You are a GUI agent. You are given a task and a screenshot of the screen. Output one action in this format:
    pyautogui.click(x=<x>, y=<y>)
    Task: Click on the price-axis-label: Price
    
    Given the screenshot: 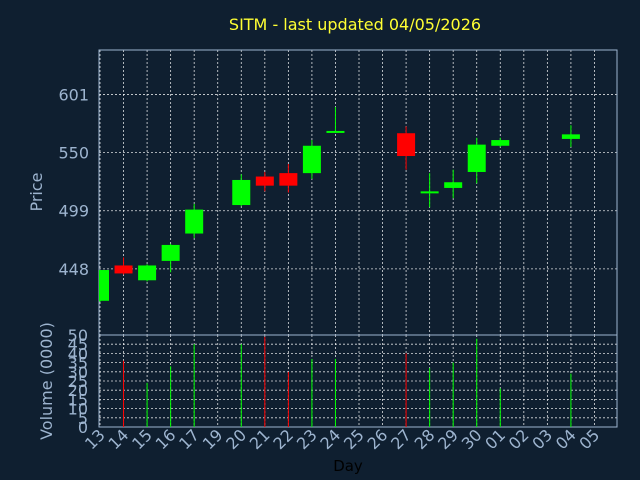 What is the action you would take?
    pyautogui.click(x=36, y=191)
    